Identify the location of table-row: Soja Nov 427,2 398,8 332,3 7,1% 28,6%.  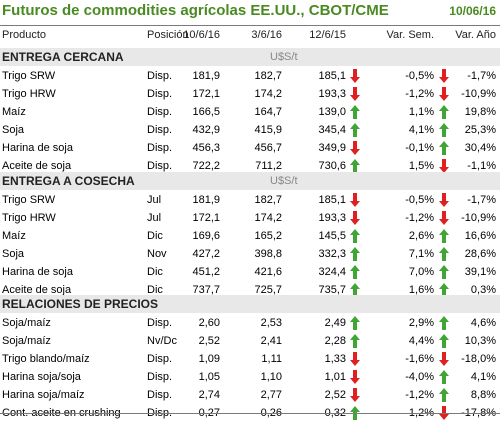
(250, 255).